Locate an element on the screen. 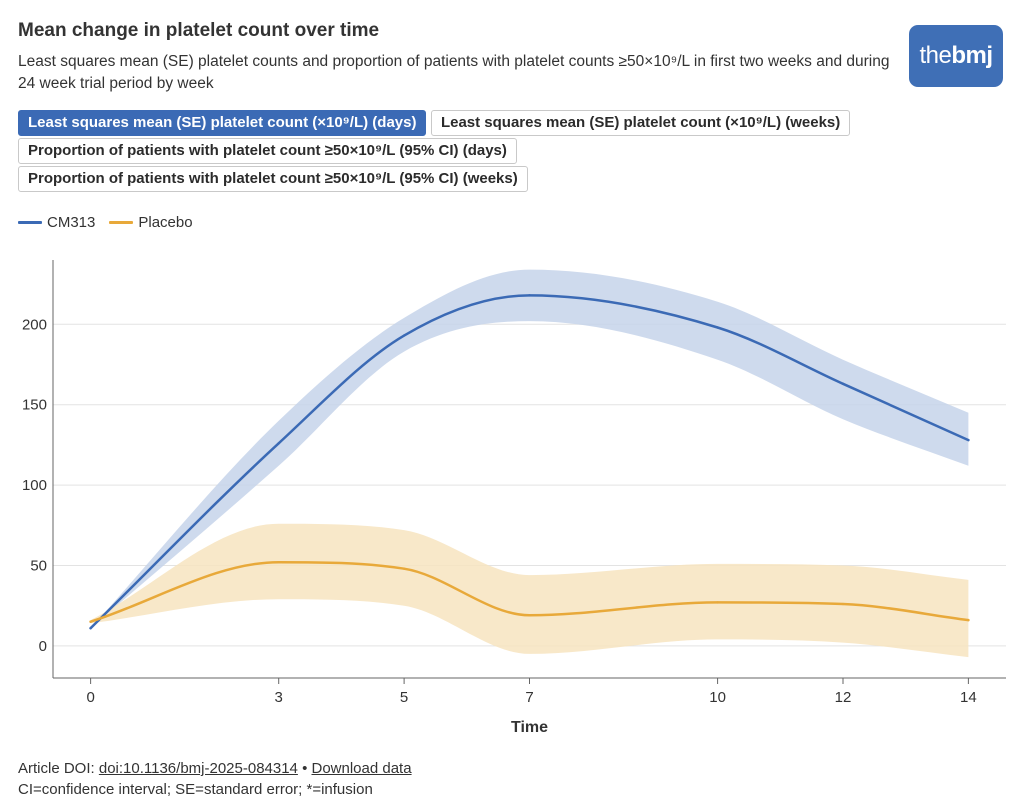  download-data-link: Download data is located at coordinates (361, 768).